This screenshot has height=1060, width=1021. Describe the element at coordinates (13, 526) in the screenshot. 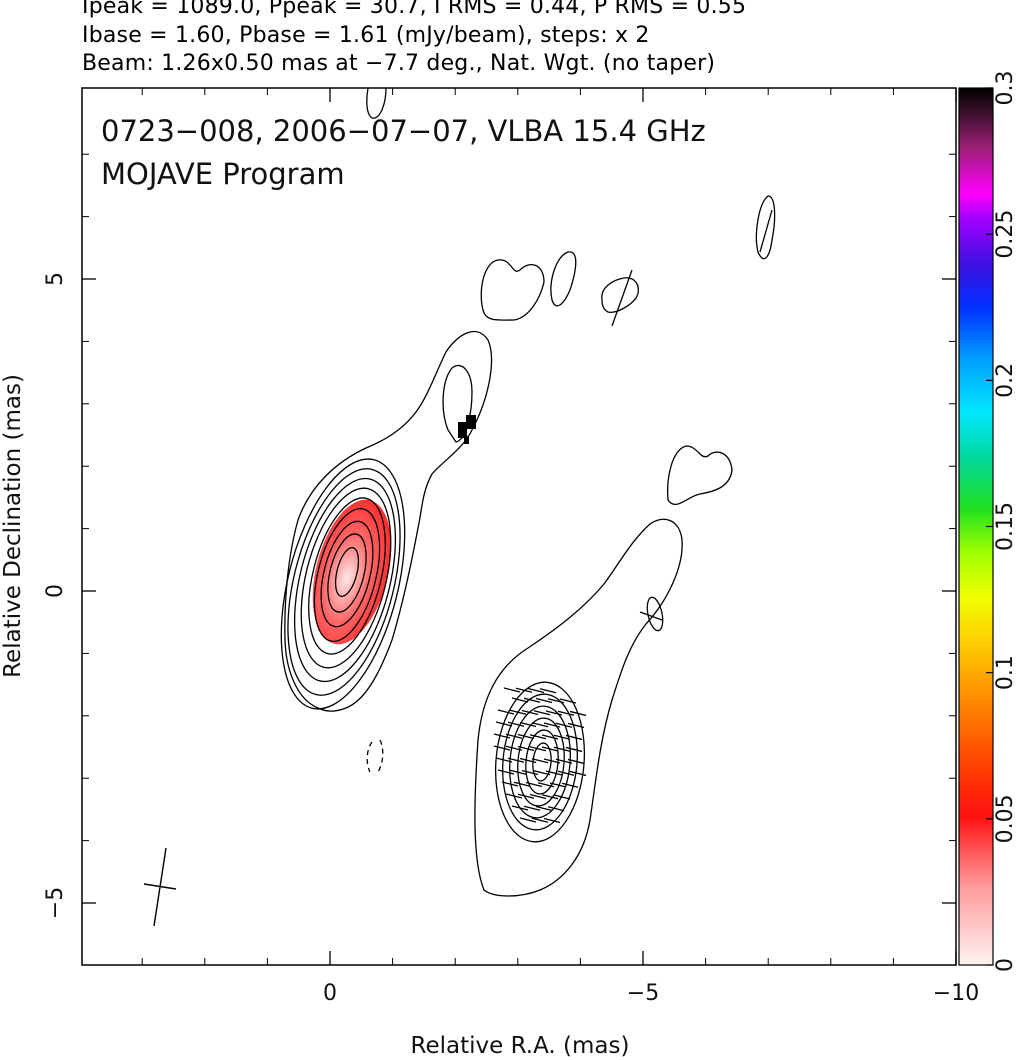

I see `y-axis-label: Relative Declination (mas)` at that location.